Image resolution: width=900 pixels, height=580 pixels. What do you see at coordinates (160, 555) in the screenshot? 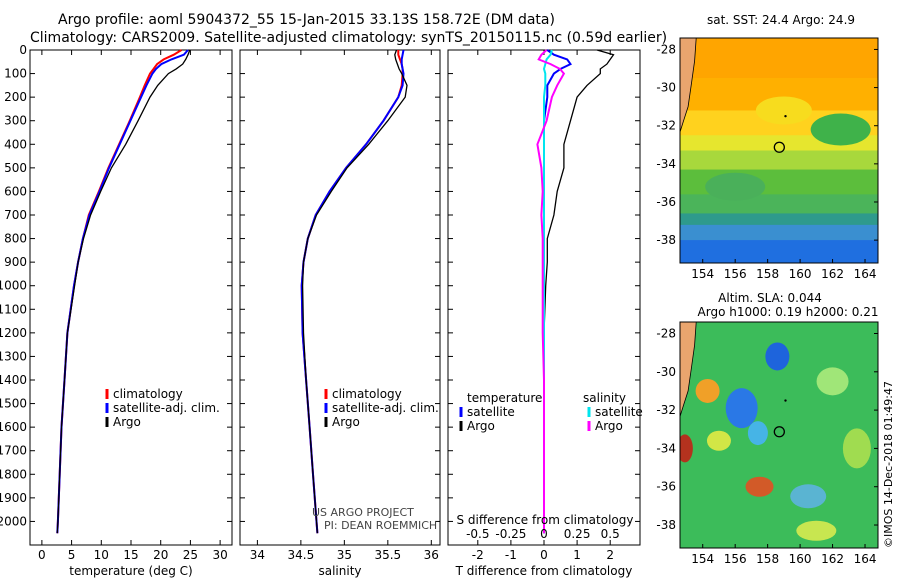
I see `x-tick-label: 20` at bounding box center [160, 555].